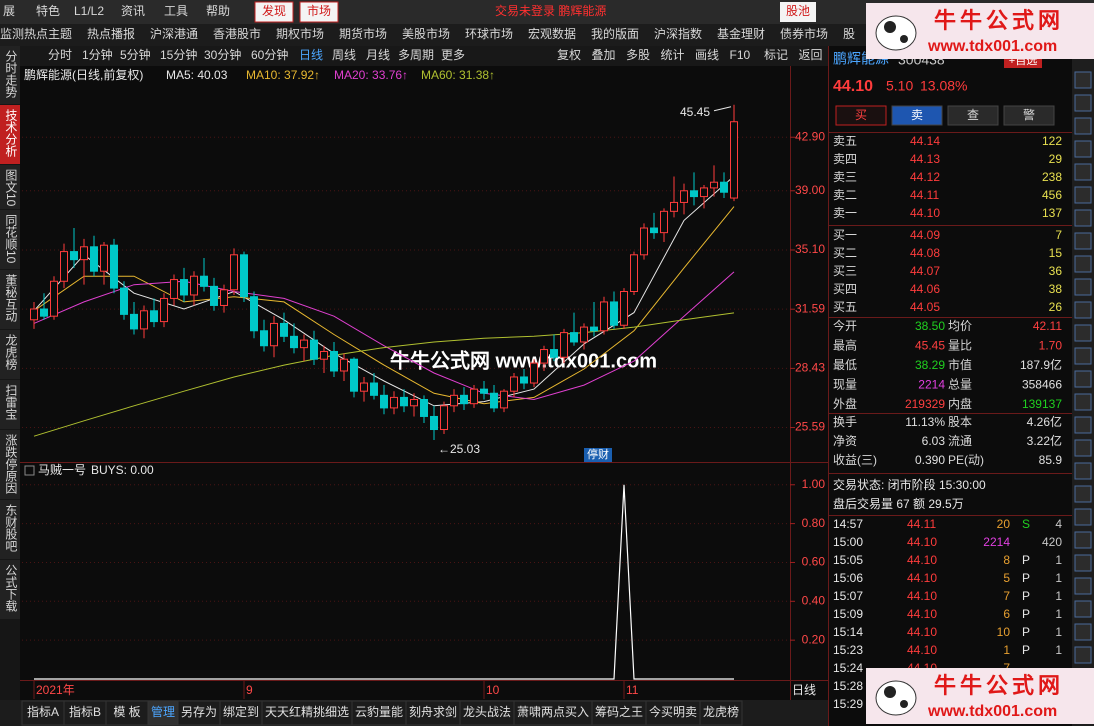 The width and height of the screenshot is (1094, 726). What do you see at coordinates (178, 54) in the screenshot?
I see `period-button: 15分钟` at bounding box center [178, 54].